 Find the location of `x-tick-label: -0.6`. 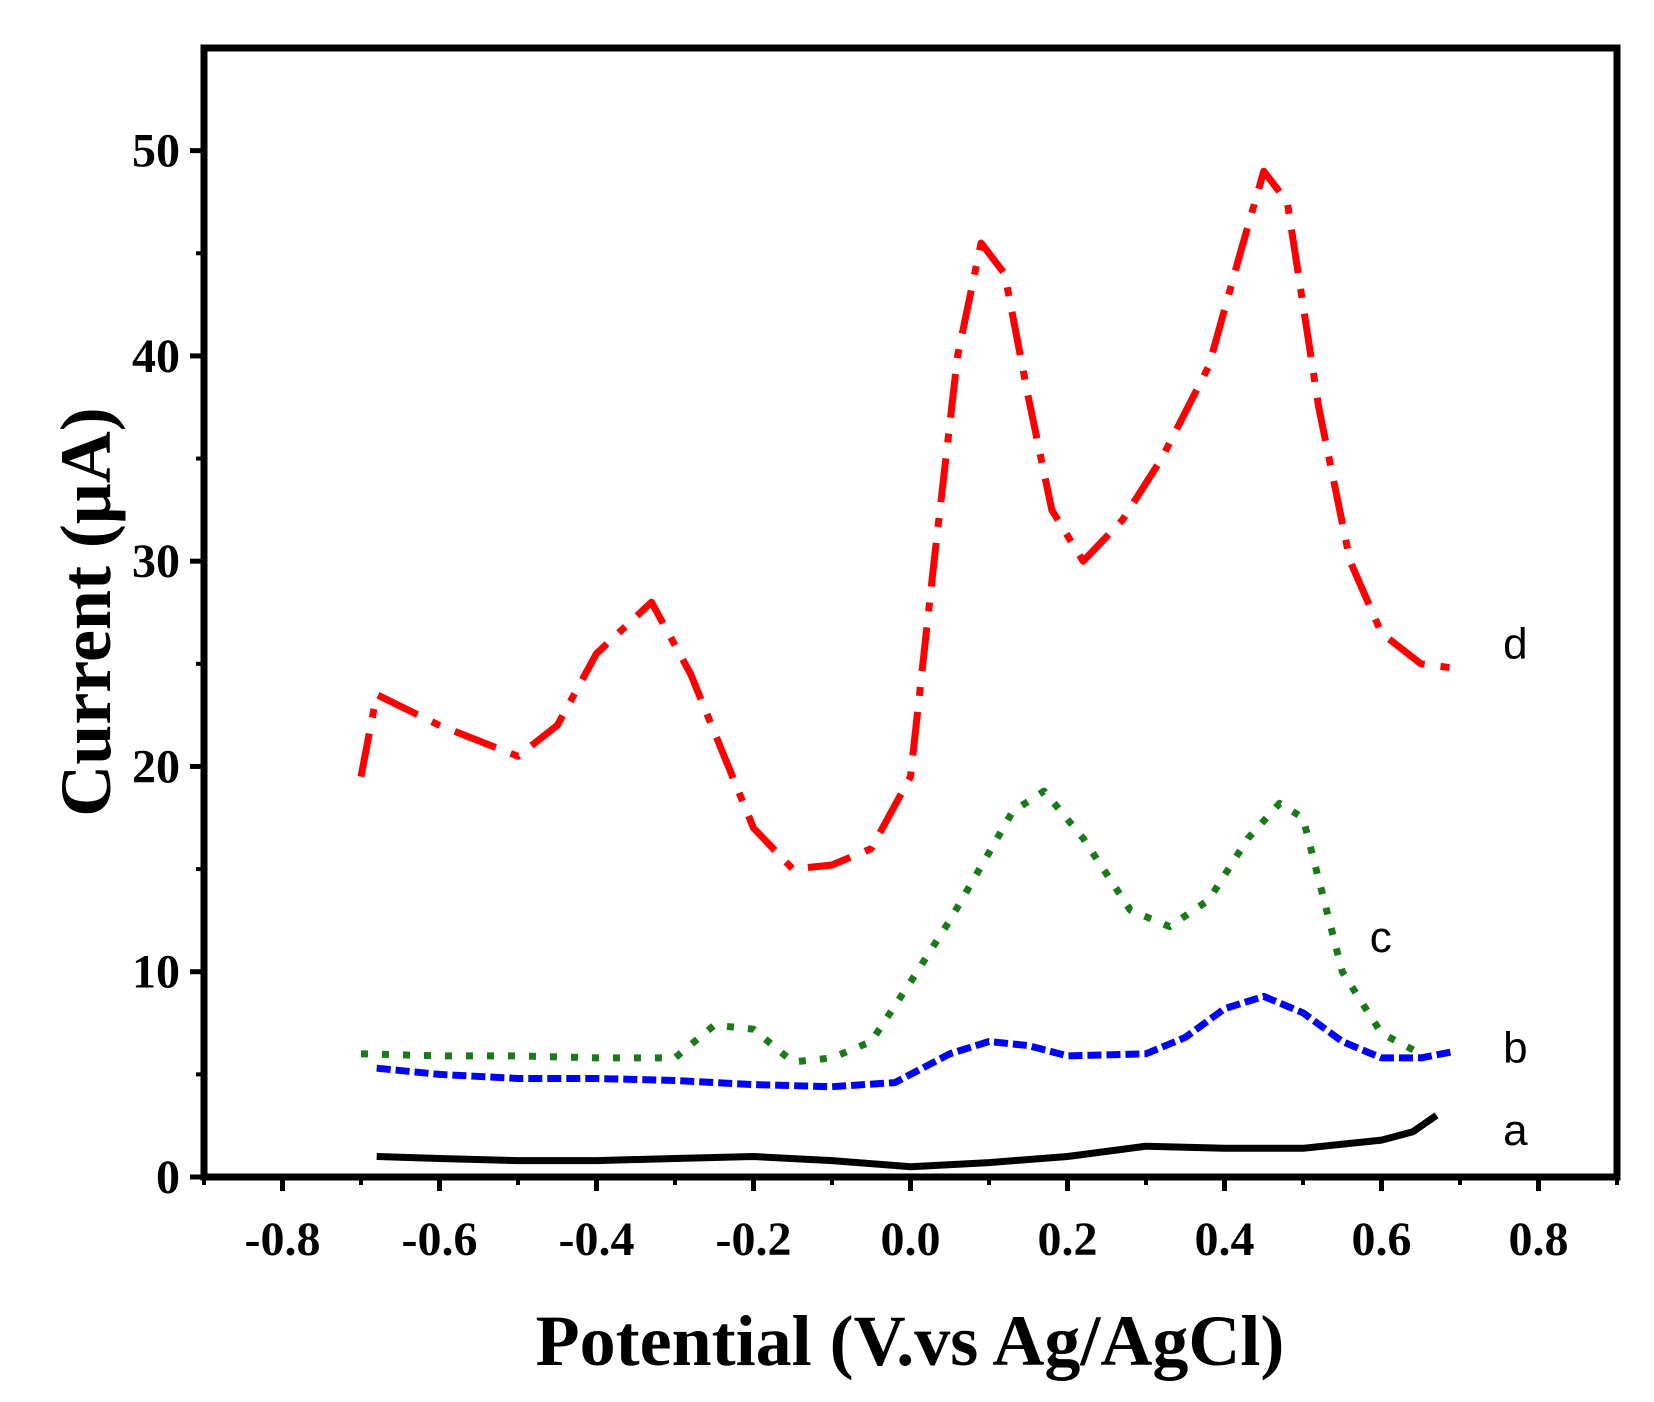

x-tick-label: -0.6 is located at coordinates (440, 1239).